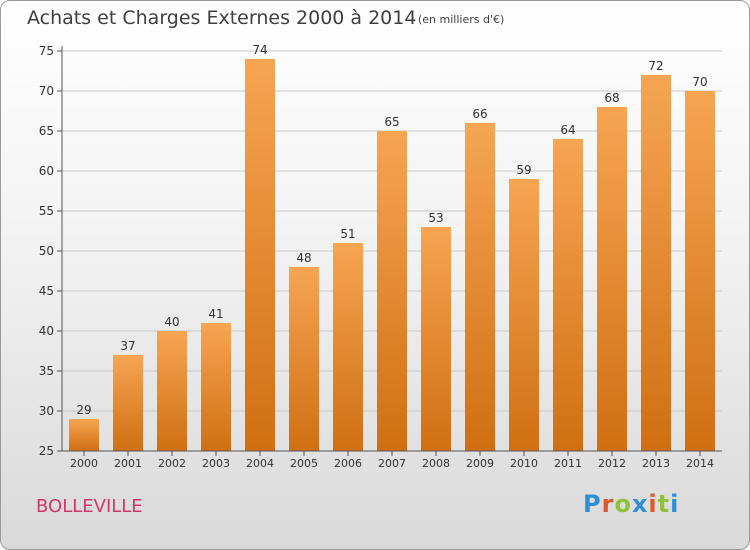 The width and height of the screenshot is (750, 550). What do you see at coordinates (567, 130) in the screenshot?
I see `bar-value-label: 64` at bounding box center [567, 130].